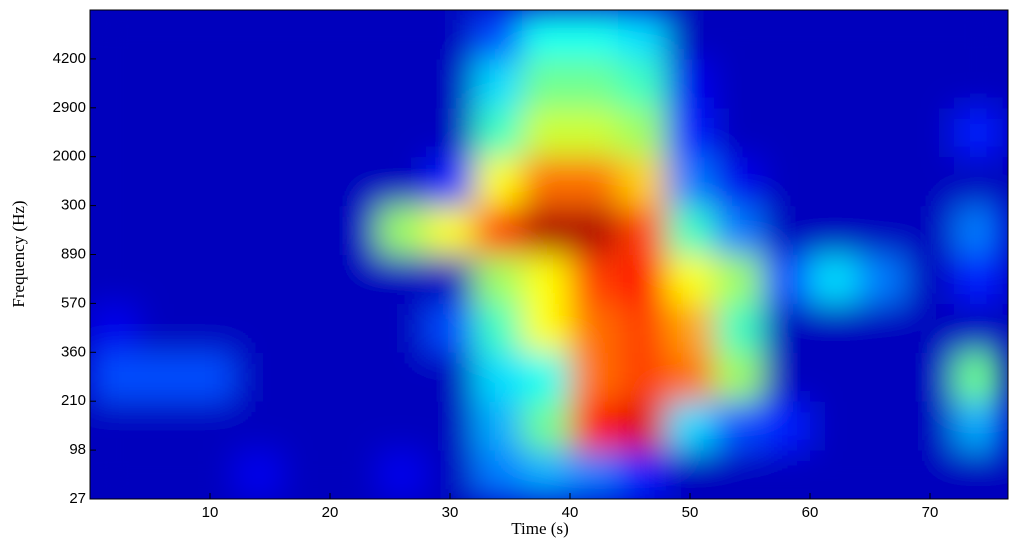  I want to click on y-tick-label: 2000, so click(69, 156).